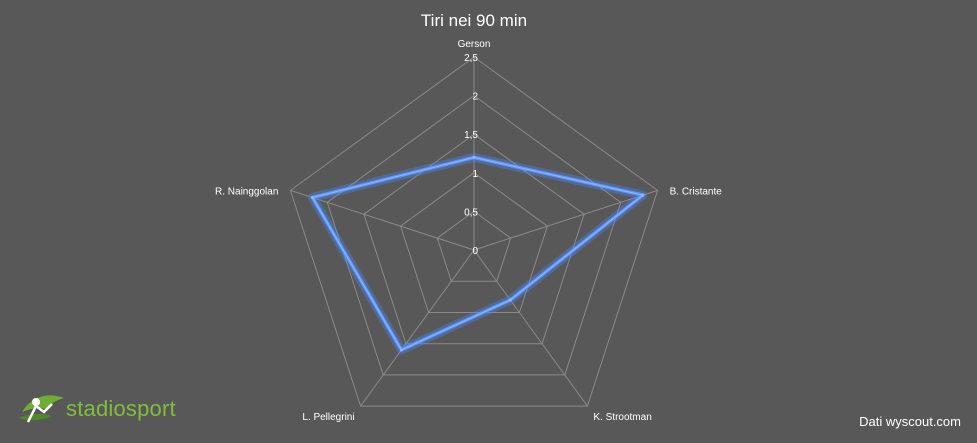 This screenshot has width=977, height=443. I want to click on category-label: L. Pellegrini, so click(328, 417).